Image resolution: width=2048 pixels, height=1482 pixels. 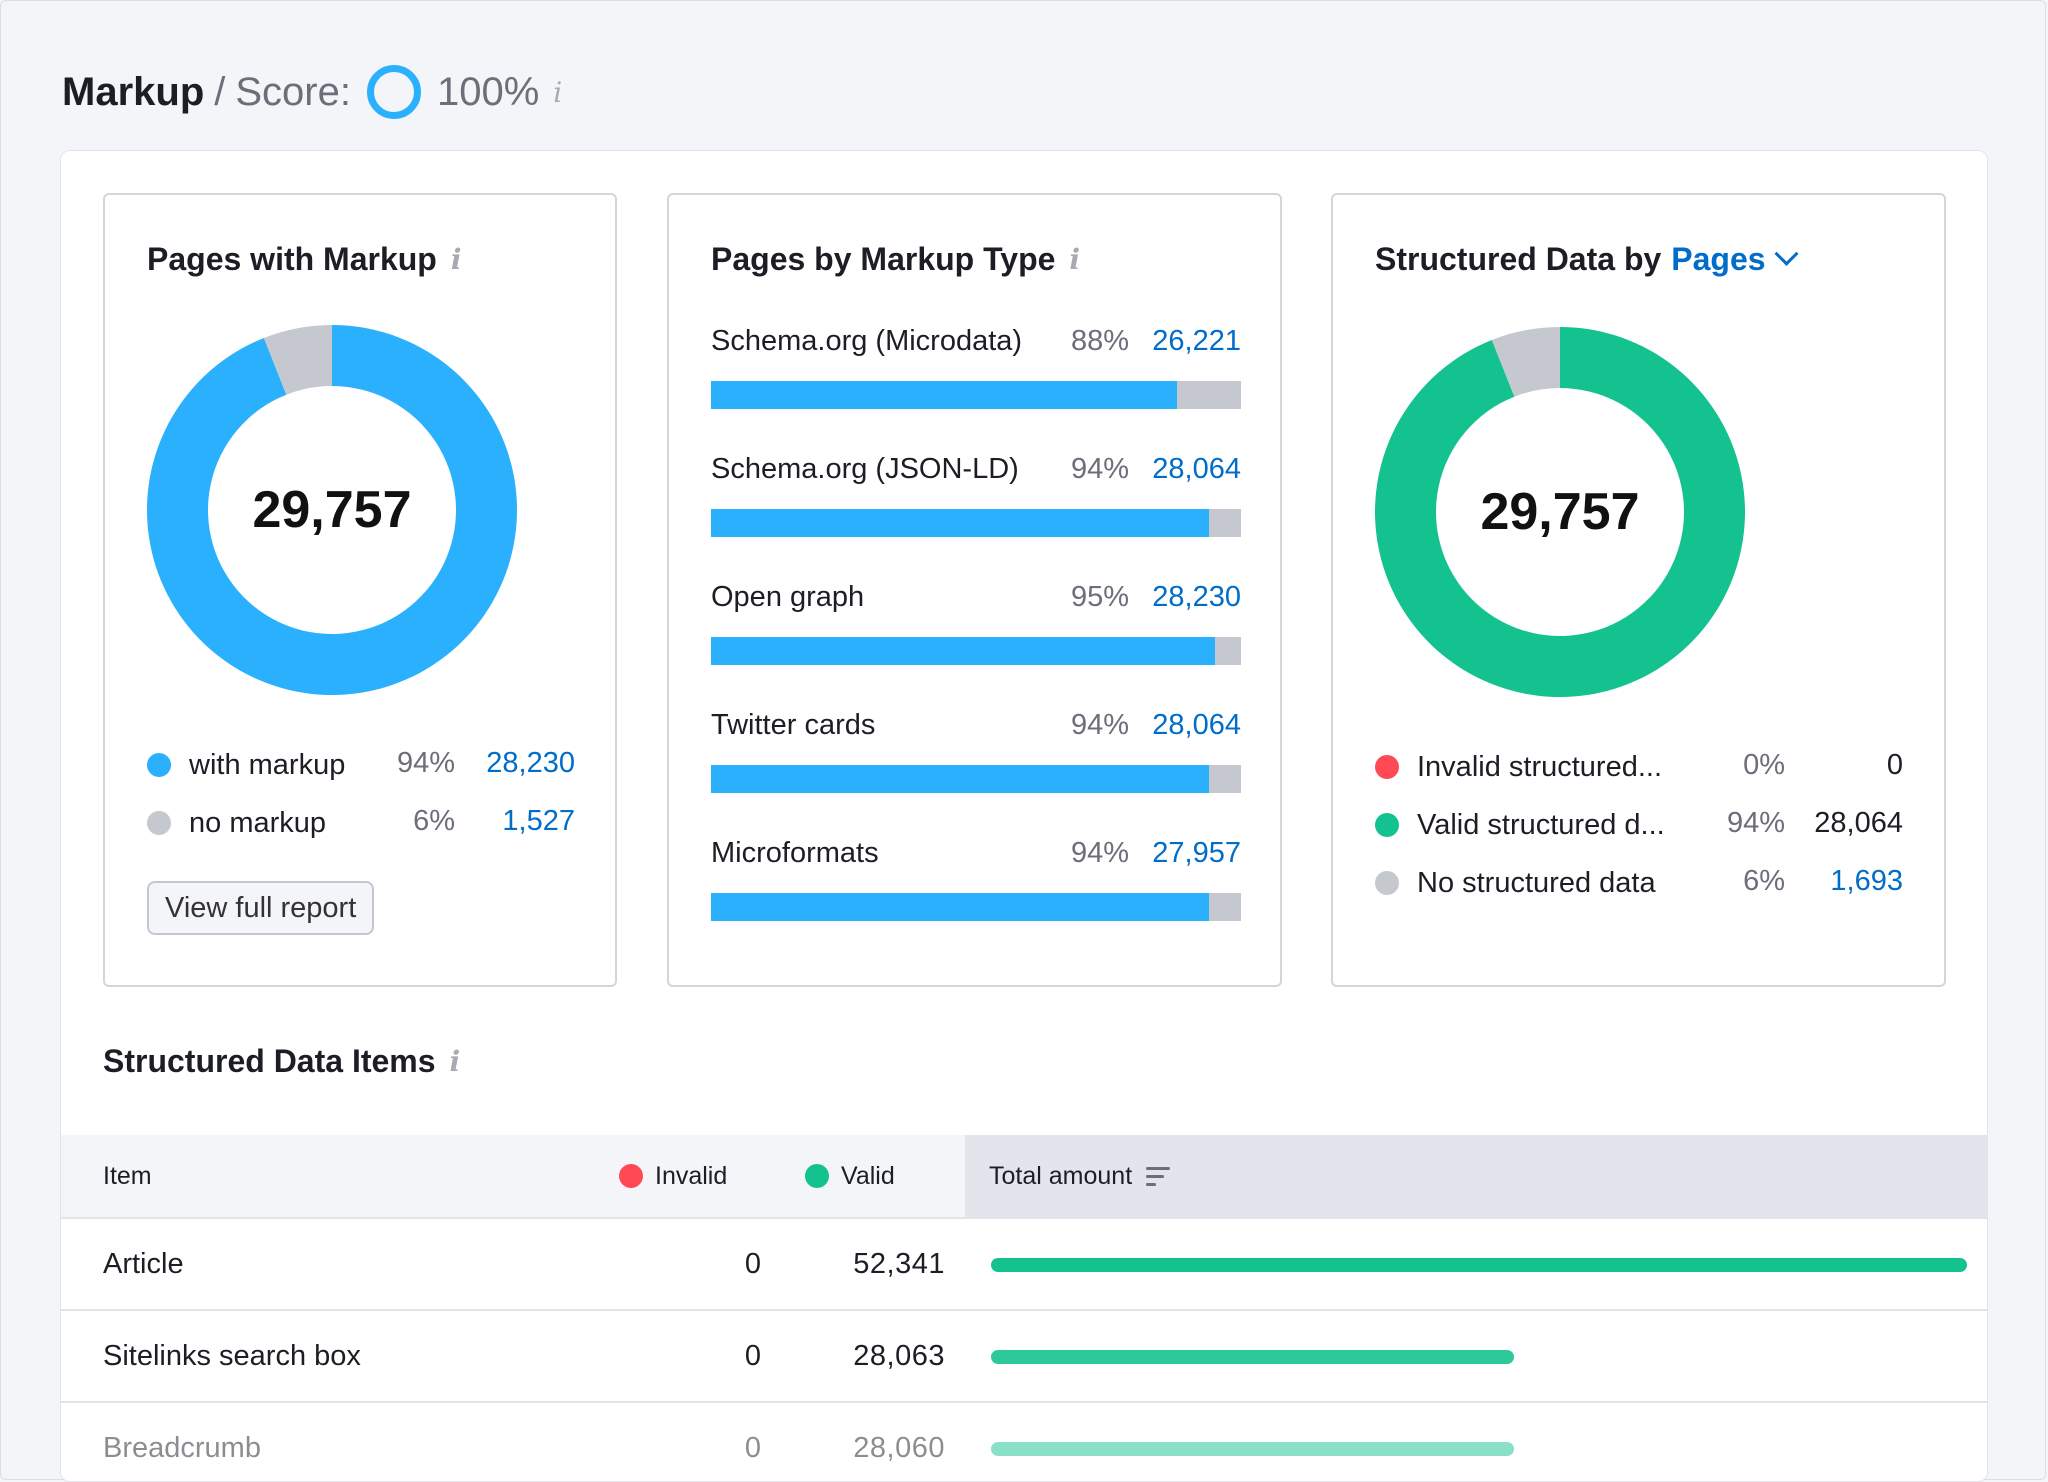 I want to click on item-name: Breadcrumb, so click(x=182, y=1447).